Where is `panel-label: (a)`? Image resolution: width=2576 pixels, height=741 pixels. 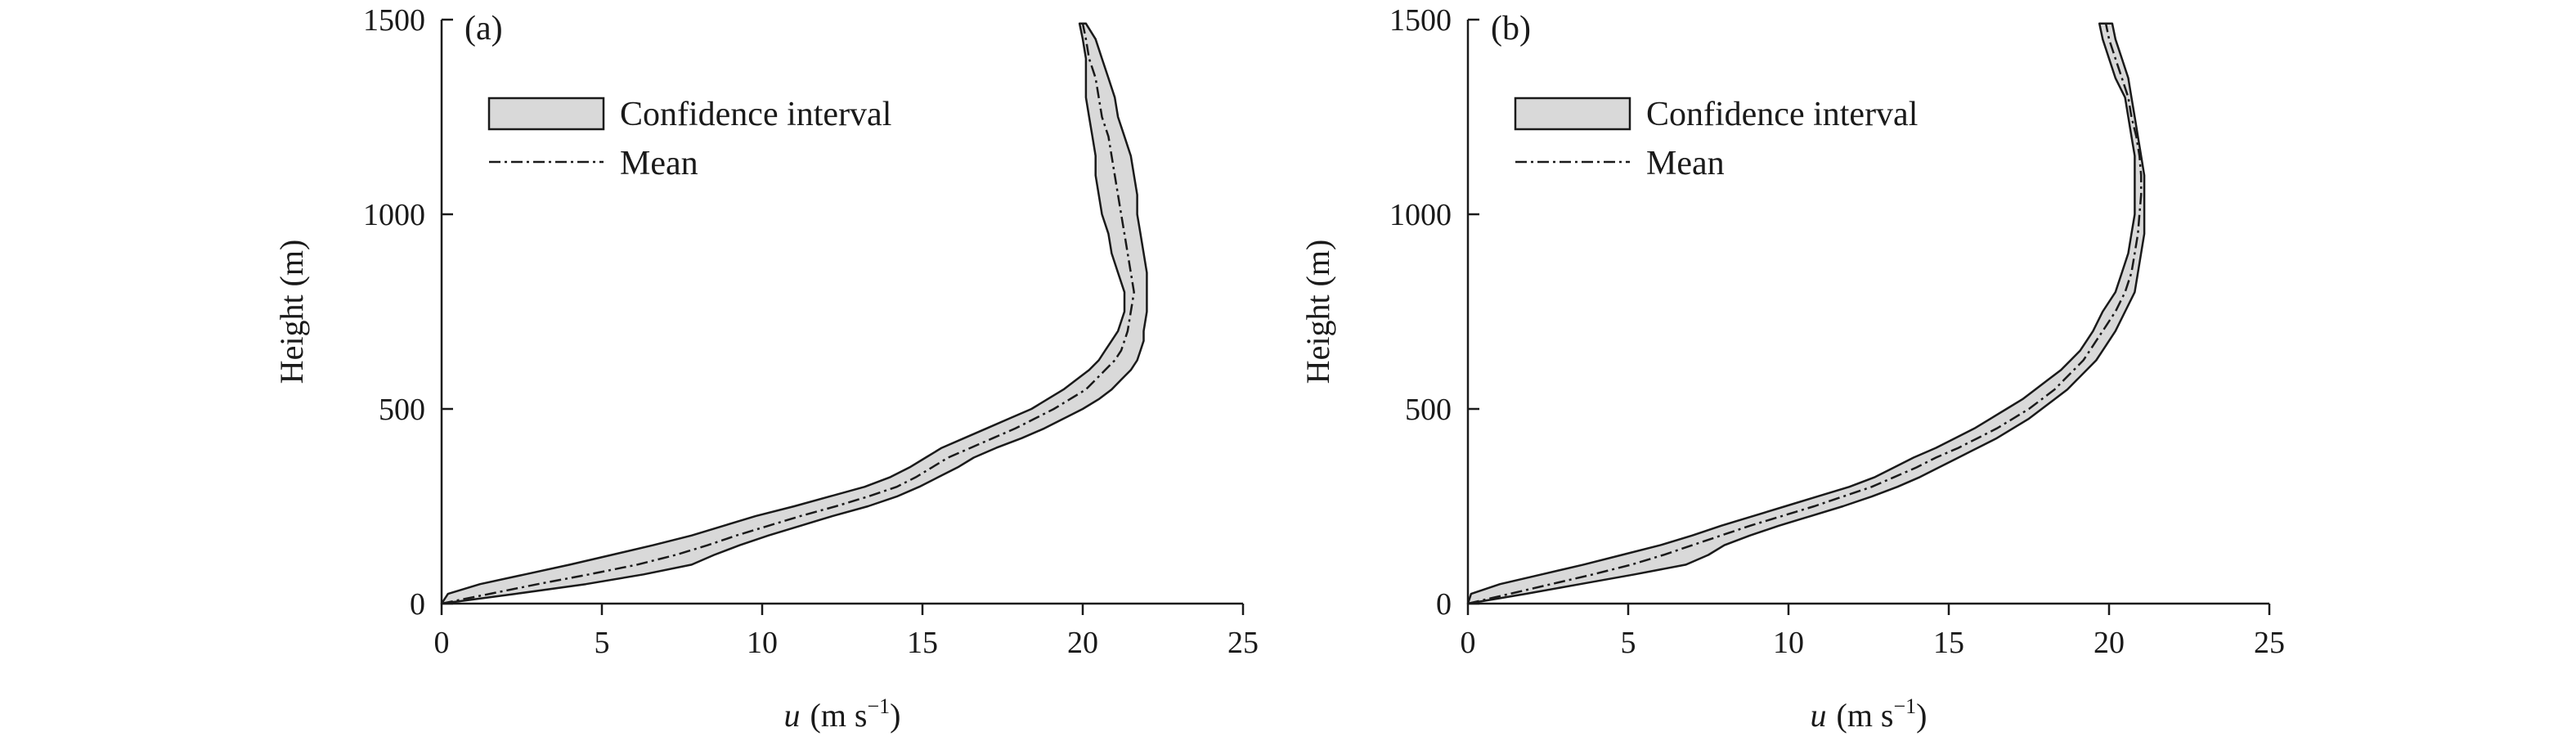 panel-label: (a) is located at coordinates (483, 28).